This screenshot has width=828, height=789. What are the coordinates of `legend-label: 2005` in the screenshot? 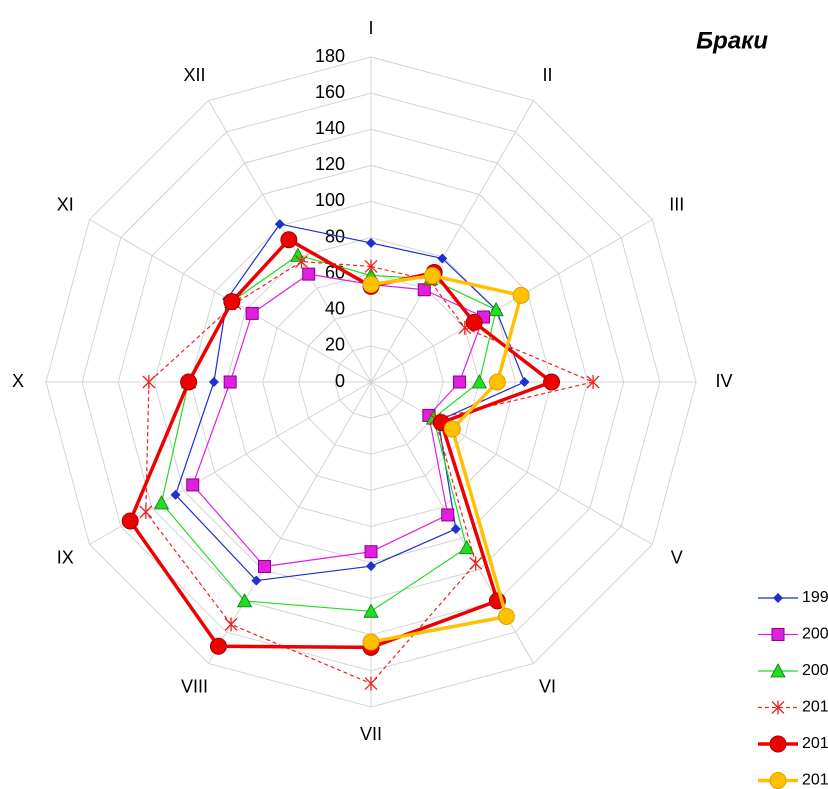 It's located at (815, 670).